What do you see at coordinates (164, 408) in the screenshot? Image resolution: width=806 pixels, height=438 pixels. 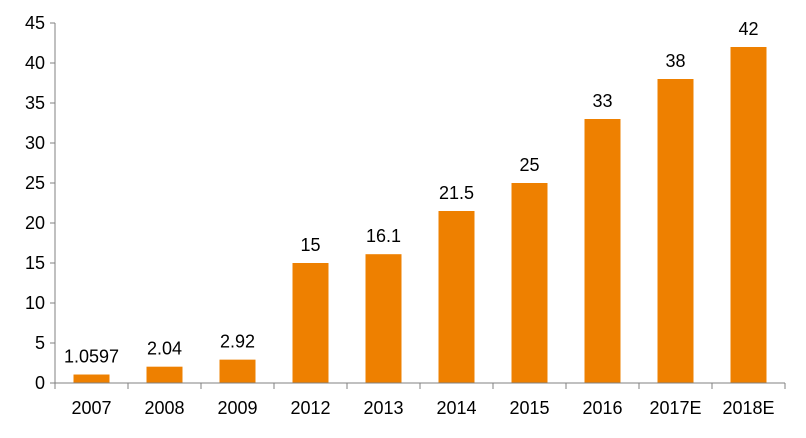 I see `x-tick-label: 2008` at bounding box center [164, 408].